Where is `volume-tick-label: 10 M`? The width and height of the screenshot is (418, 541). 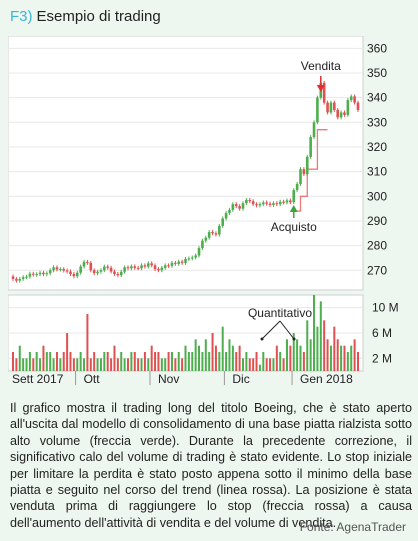
volume-tick-label: 10 M is located at coordinates (385, 308).